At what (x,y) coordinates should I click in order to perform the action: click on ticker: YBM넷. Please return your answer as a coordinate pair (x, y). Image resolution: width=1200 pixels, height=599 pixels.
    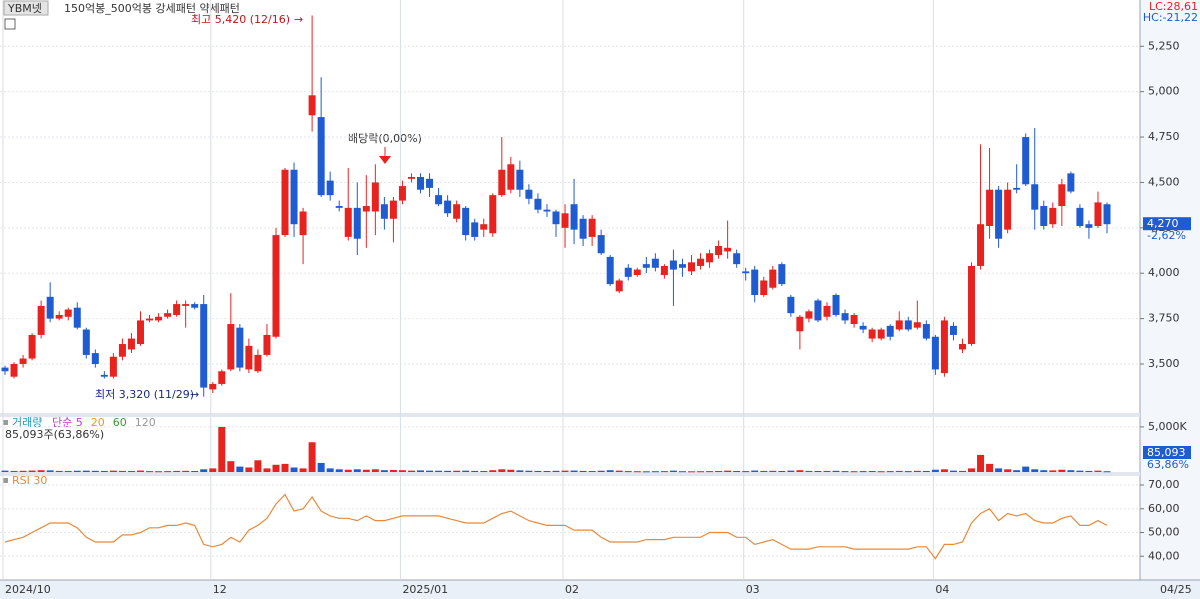
    Looking at the image, I should click on (24, 8).